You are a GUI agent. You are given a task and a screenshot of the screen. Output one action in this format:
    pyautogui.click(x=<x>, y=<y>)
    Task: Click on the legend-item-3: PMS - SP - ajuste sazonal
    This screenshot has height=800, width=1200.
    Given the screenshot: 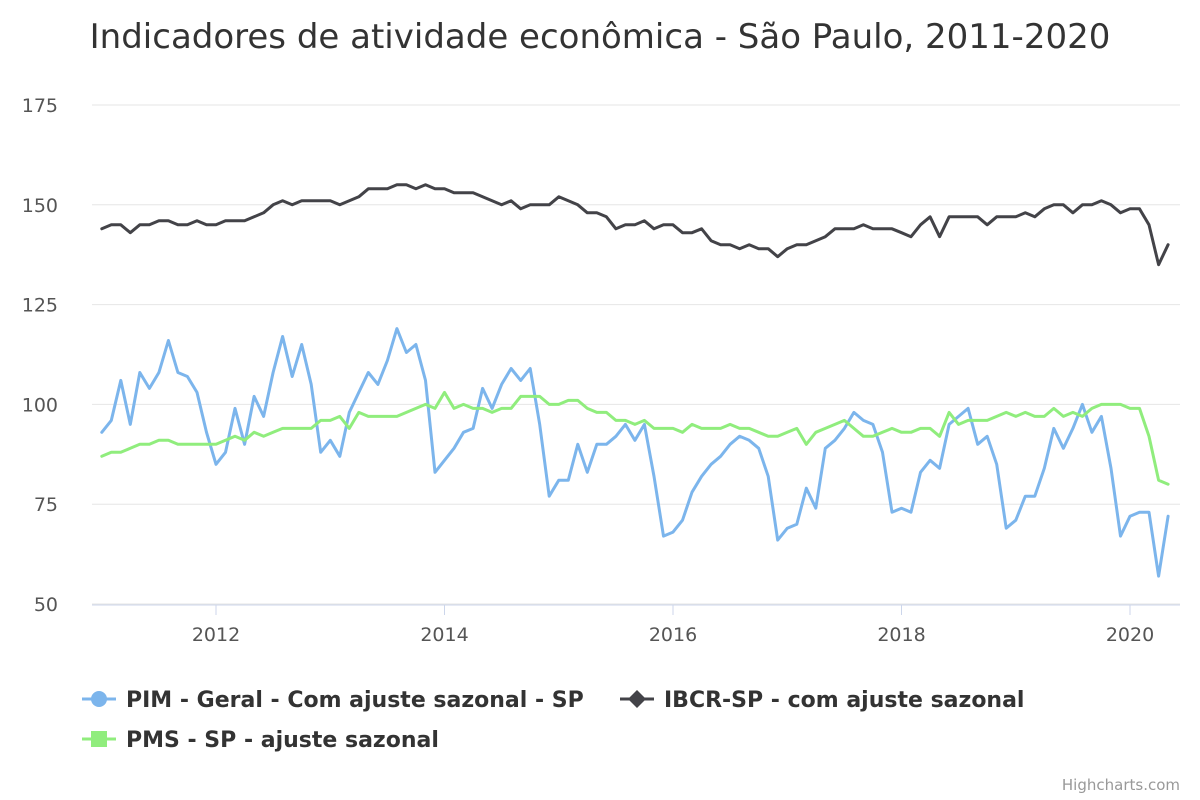 What is the action you would take?
    pyautogui.click(x=260, y=740)
    